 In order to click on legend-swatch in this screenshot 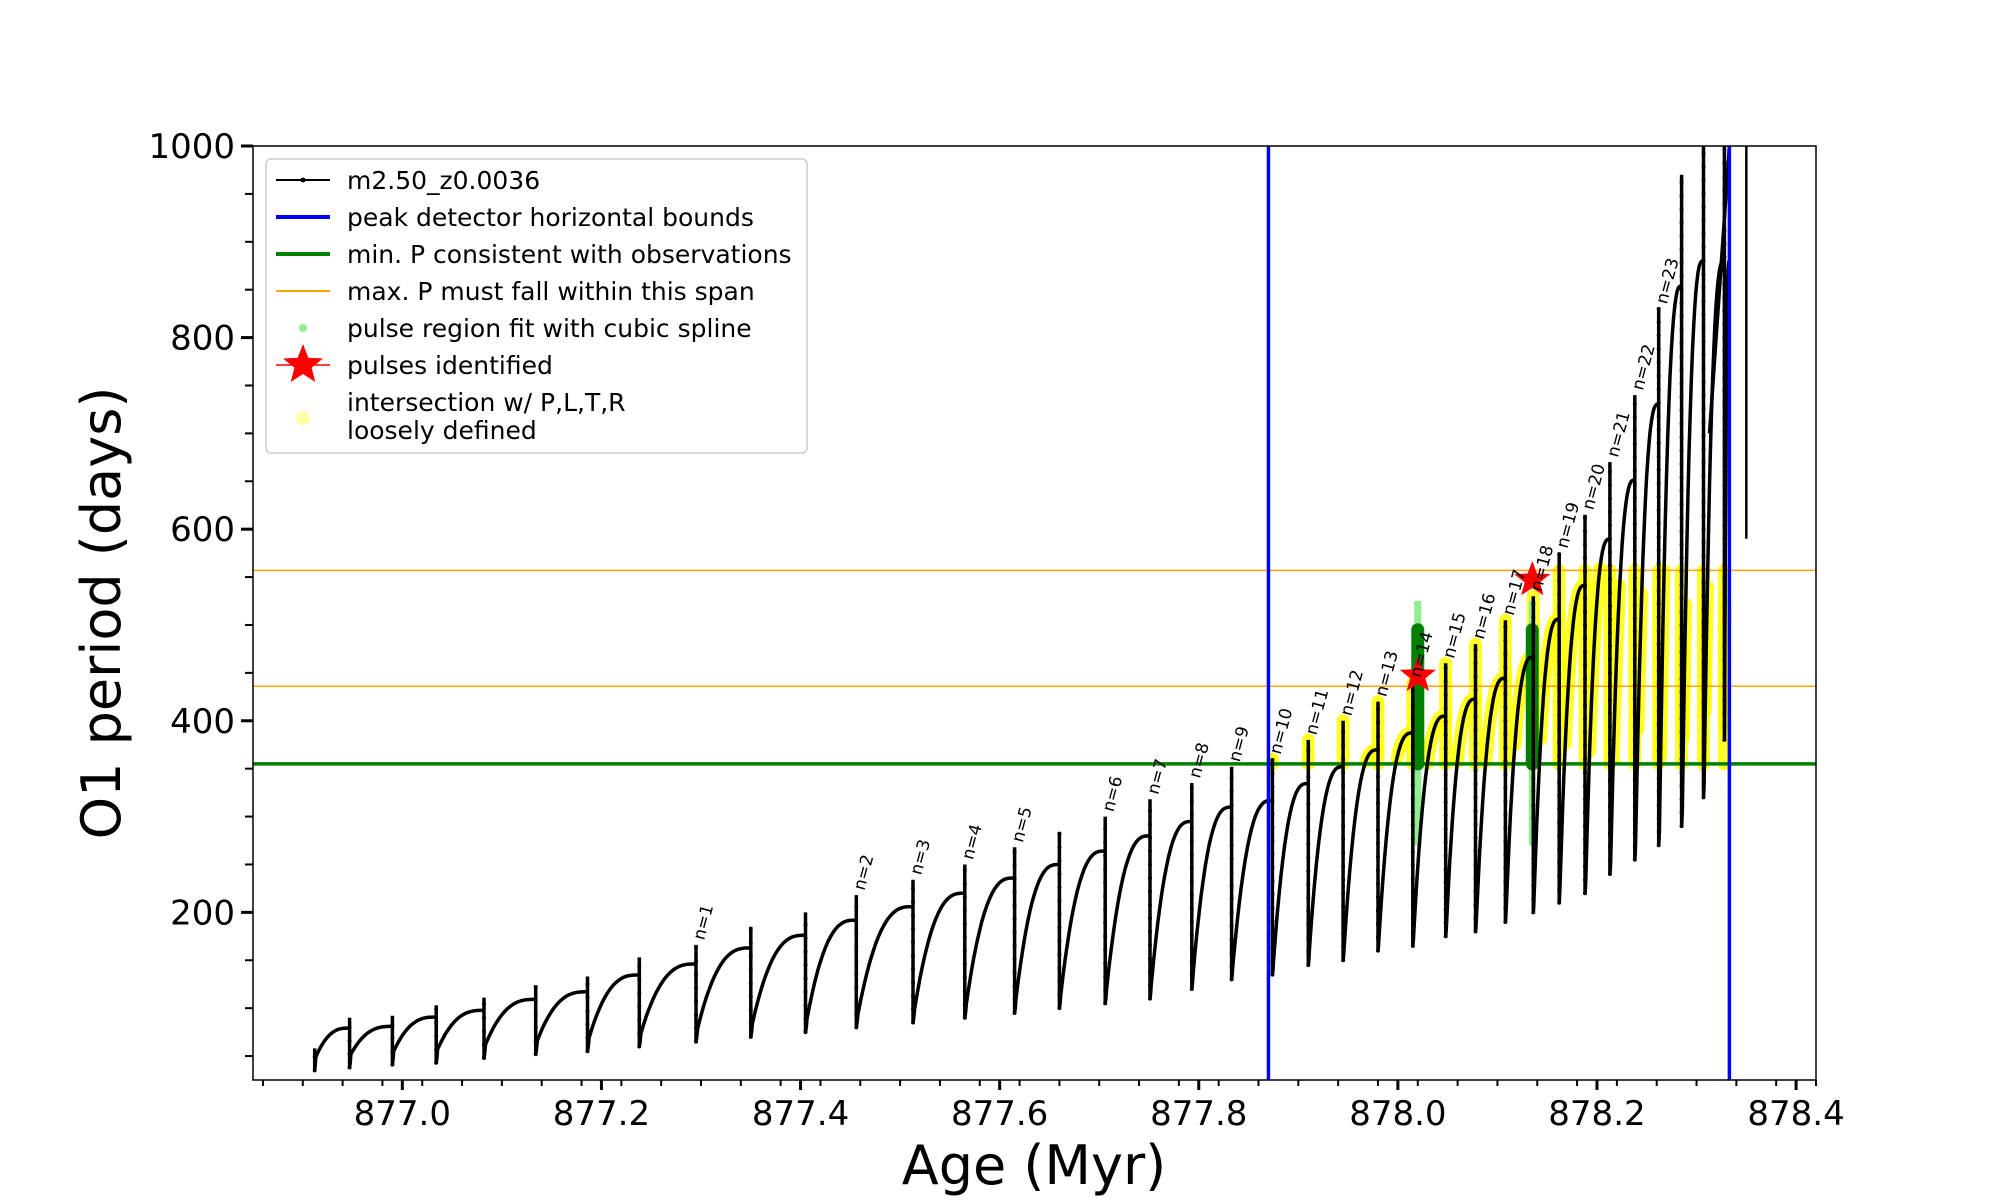, I will do `click(303, 418)`.